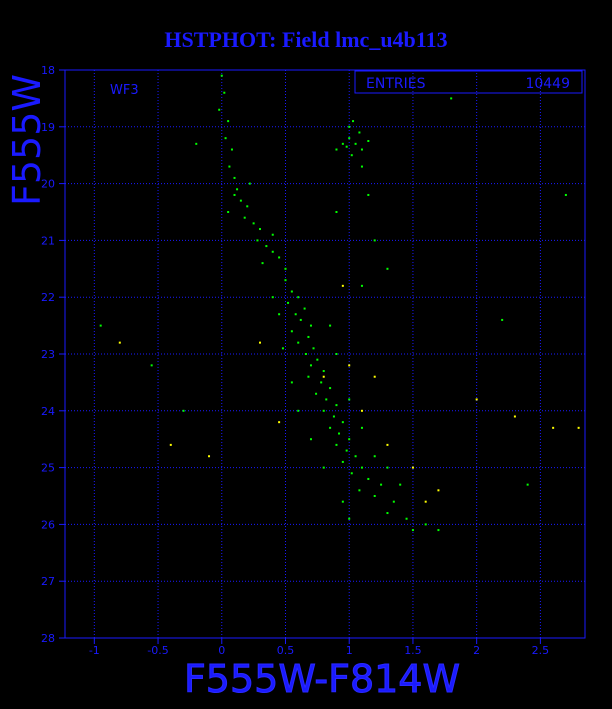  What do you see at coordinates (413, 650) in the screenshot?
I see `x-tick-label: 1.5` at bounding box center [413, 650].